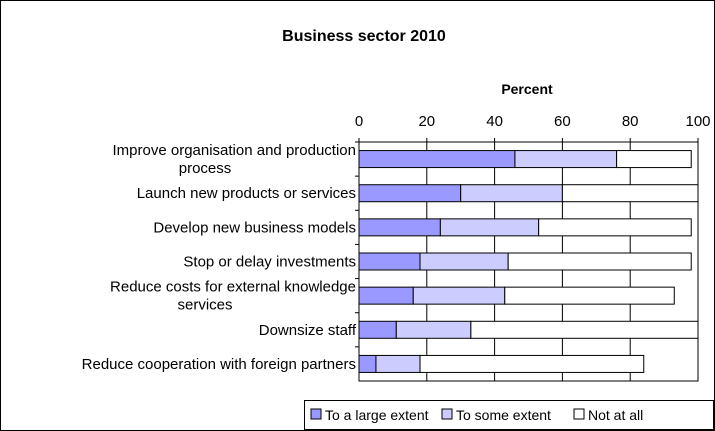 This screenshot has width=715, height=431. I want to click on legend-label: To a large extent, so click(377, 415).